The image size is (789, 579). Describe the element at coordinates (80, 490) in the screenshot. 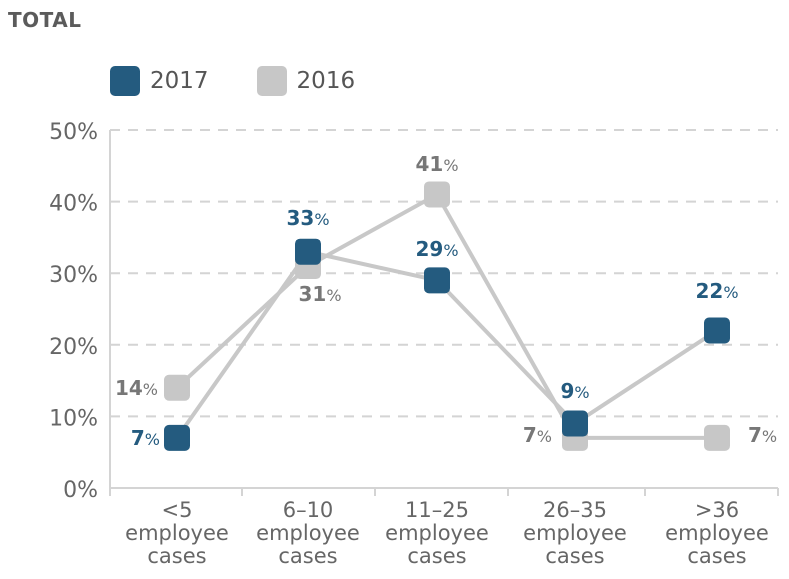

I see `y-tick-label: 0%` at that location.